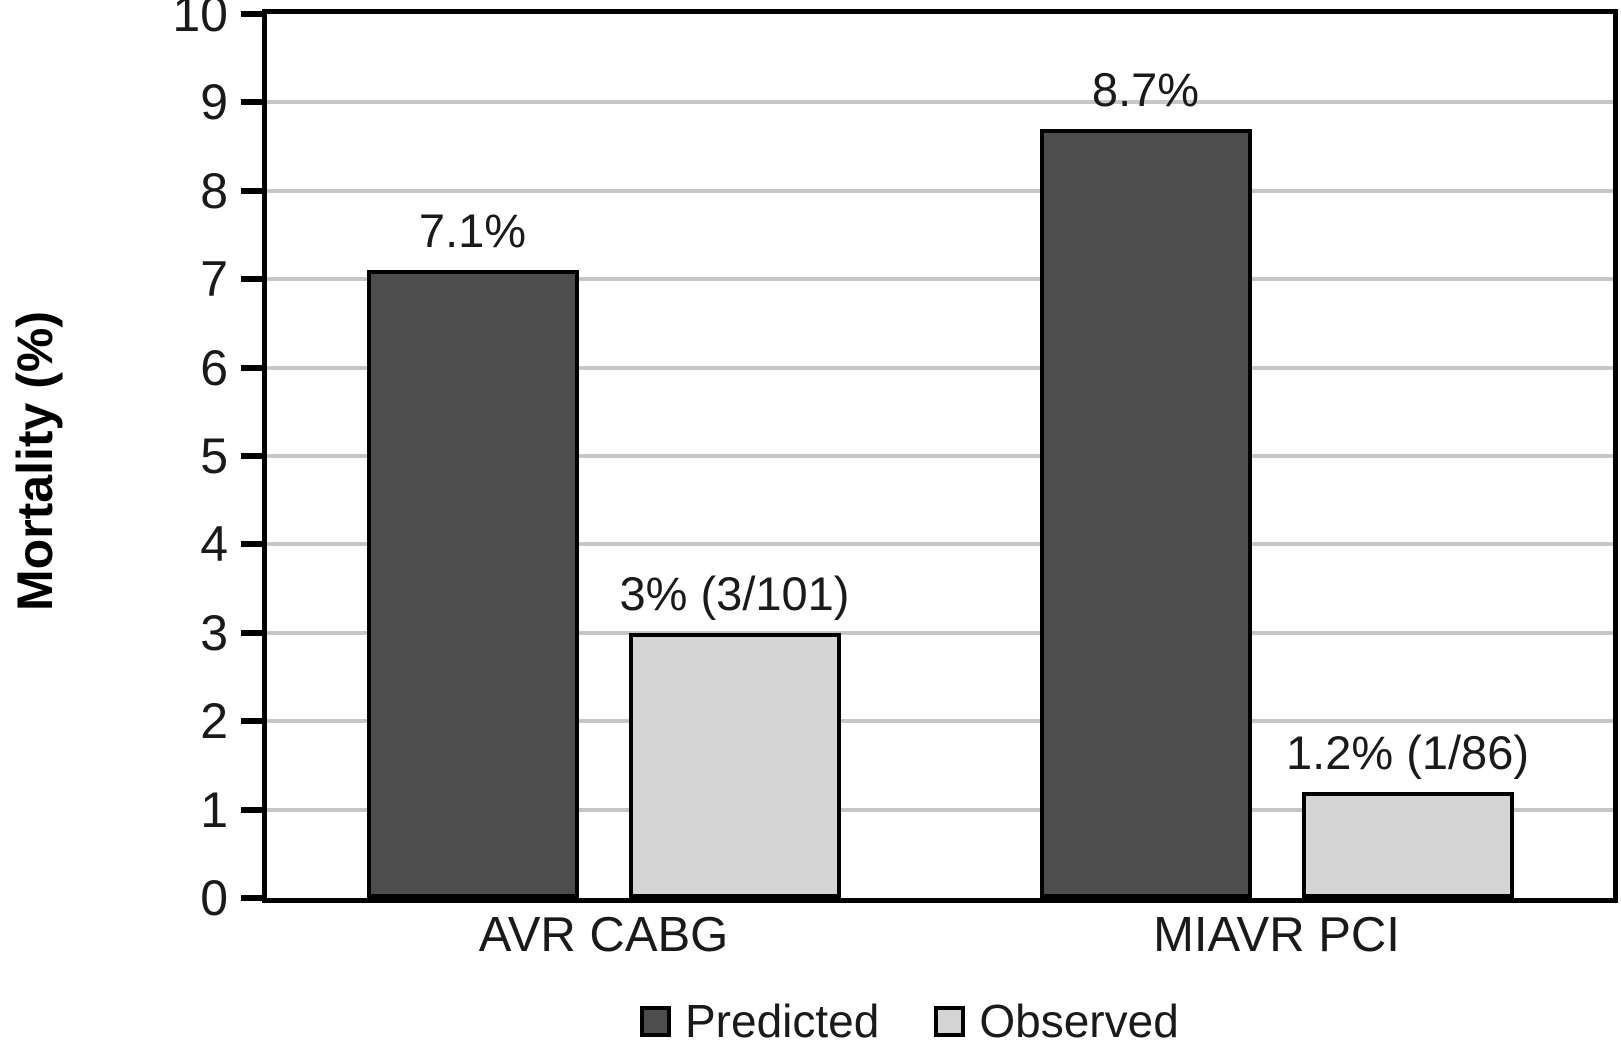  Describe the element at coordinates (734, 765) in the screenshot. I see `bar-observed-avr-cabg` at that location.